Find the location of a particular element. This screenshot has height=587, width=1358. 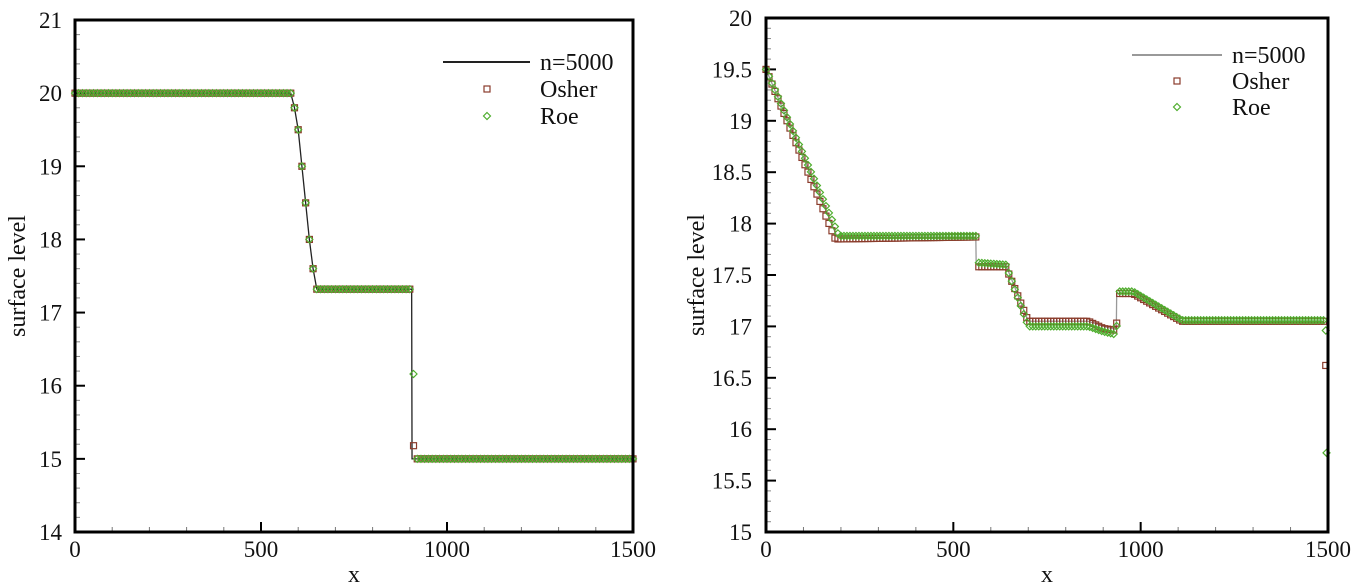

y-axis-label: surface level is located at coordinates (18, 276).